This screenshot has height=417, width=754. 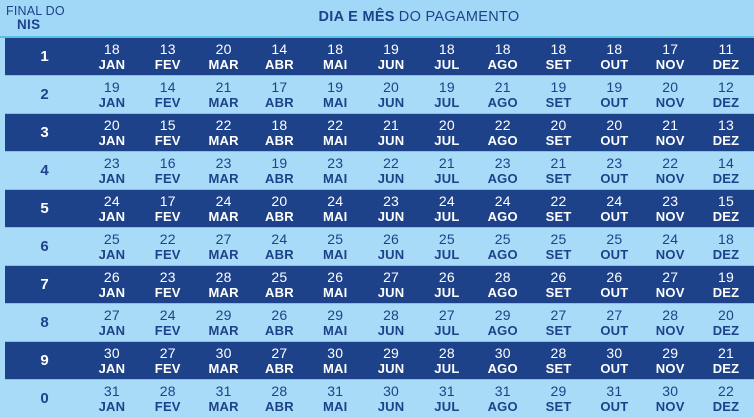 What do you see at coordinates (335, 398) in the screenshot?
I see `payment-date-cell: 31 MAI` at bounding box center [335, 398].